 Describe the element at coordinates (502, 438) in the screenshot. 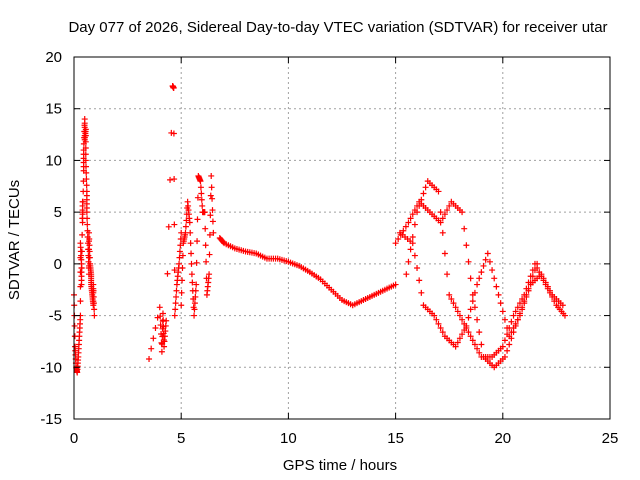

I see `x-tick-label: 20` at that location.